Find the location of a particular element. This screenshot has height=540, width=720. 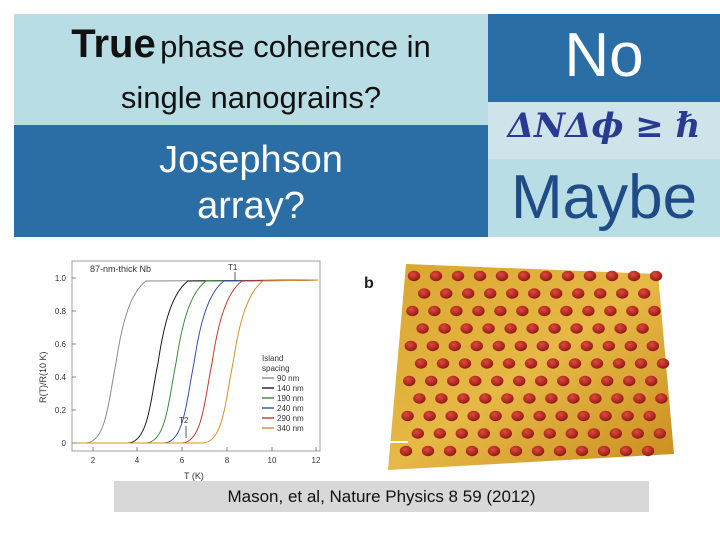

x-tick-label: 2 is located at coordinates (93, 460).